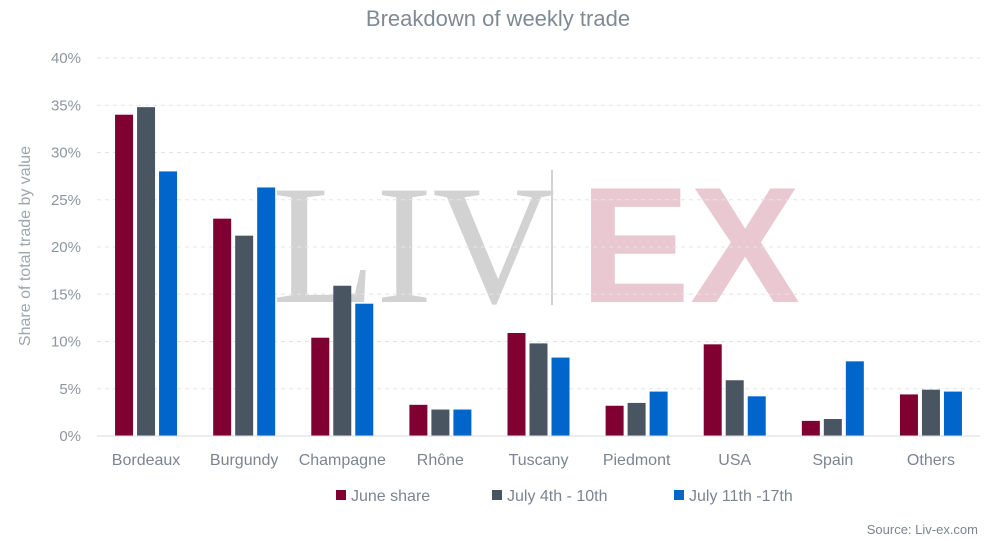  I want to click on y-tick-label: 40%, so click(66, 58).